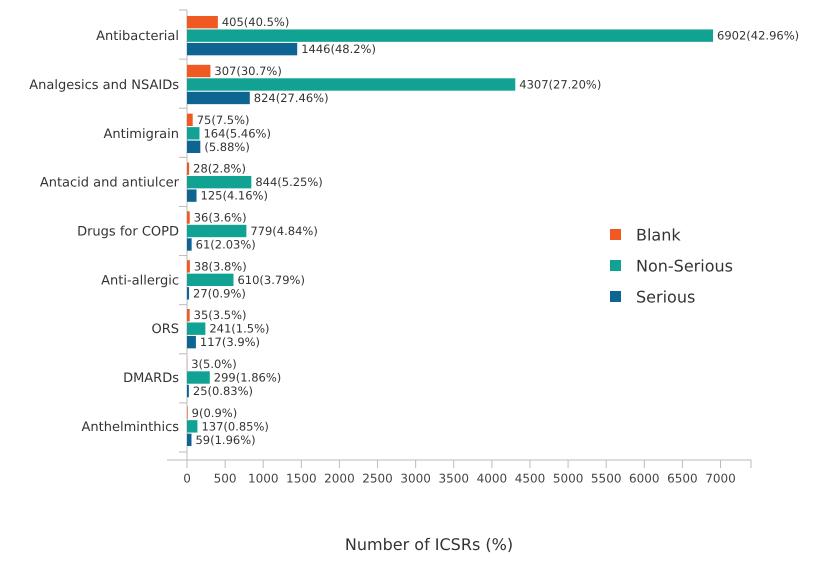  I want to click on data-label: 61(2.03%), so click(226, 245).